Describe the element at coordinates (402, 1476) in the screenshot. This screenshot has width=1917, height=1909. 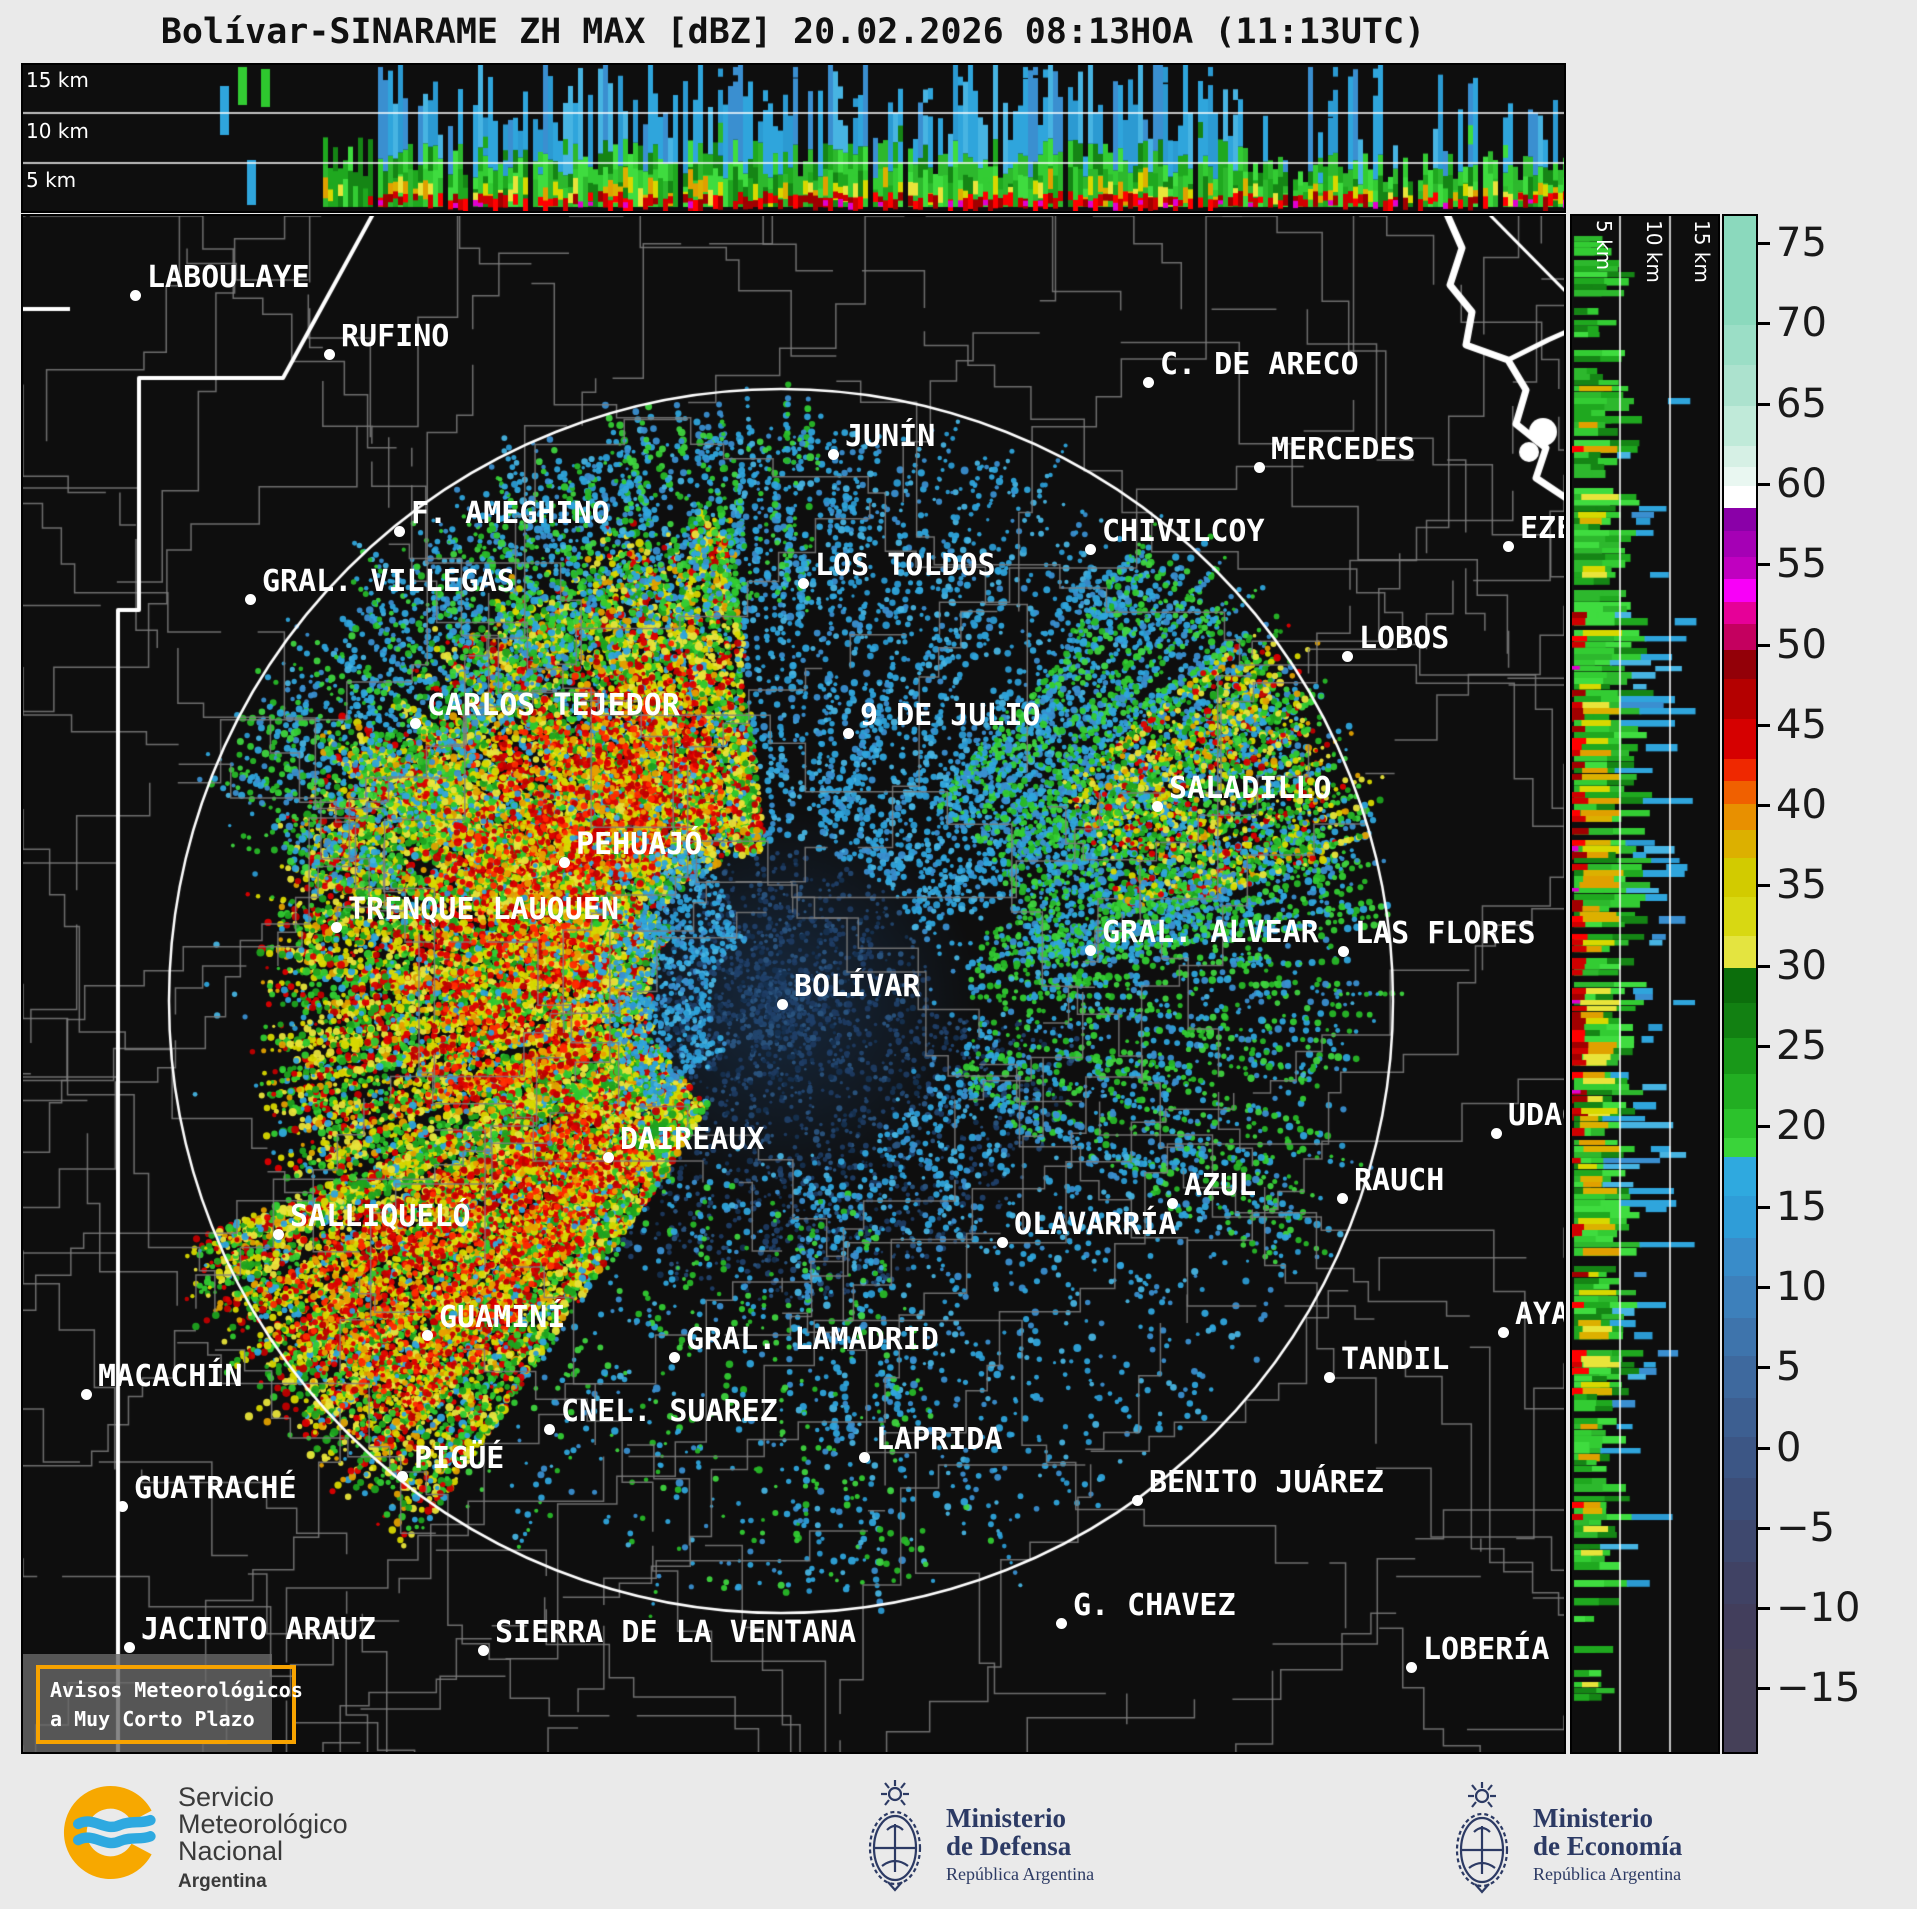
I see `city-dot-pigue` at that location.